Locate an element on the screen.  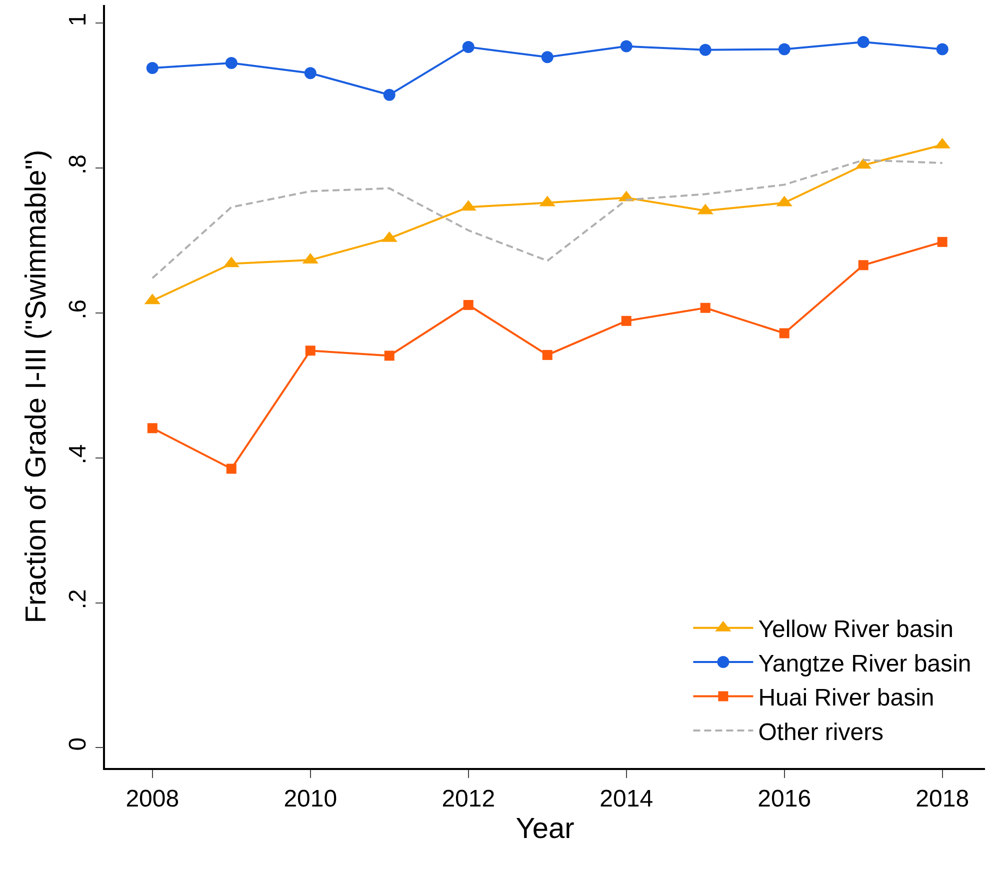
x-tick-label: 2016 is located at coordinates (785, 799).